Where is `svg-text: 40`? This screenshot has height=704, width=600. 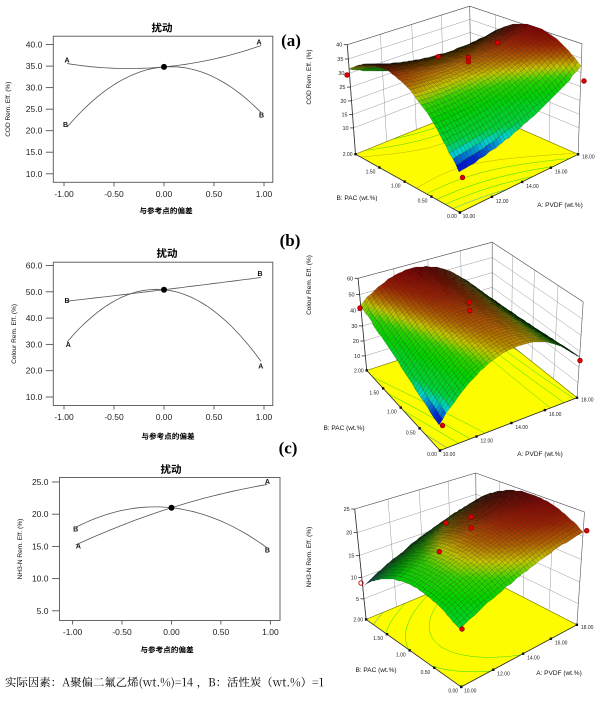 svg-text: 40 is located at coordinates (339, 46).